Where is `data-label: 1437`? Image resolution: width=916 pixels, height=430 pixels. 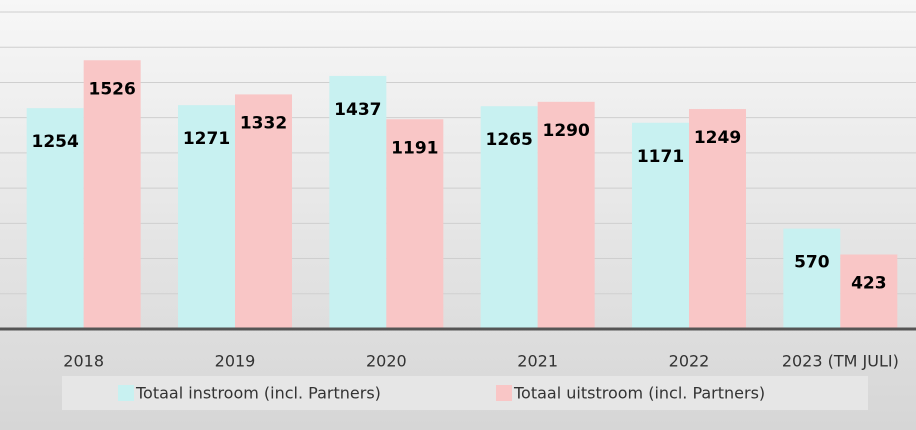 data-label: 1437 is located at coordinates (357, 110).